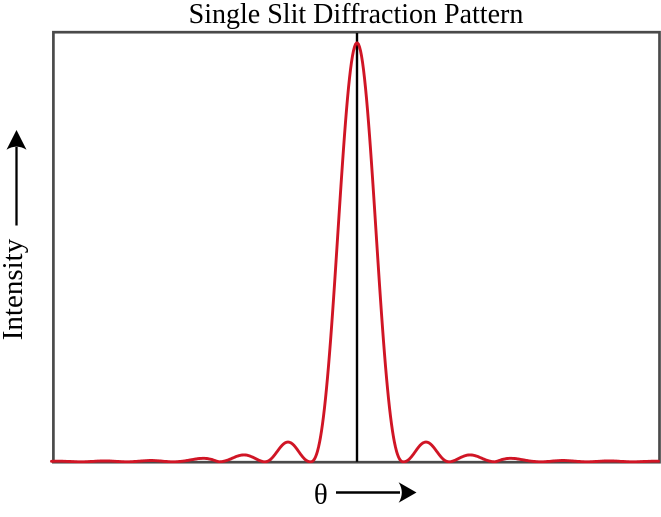 Image resolution: width=661 pixels, height=517 pixels. What do you see at coordinates (14, 289) in the screenshot?
I see `svg-text: Intensity` at bounding box center [14, 289].